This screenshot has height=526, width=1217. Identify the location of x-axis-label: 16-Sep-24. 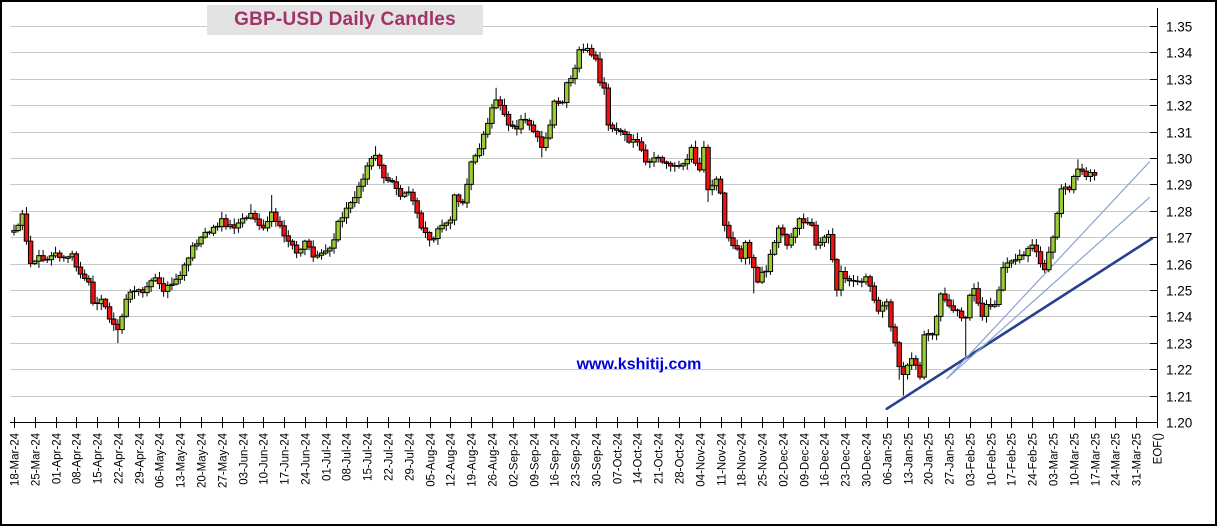
(556, 459).